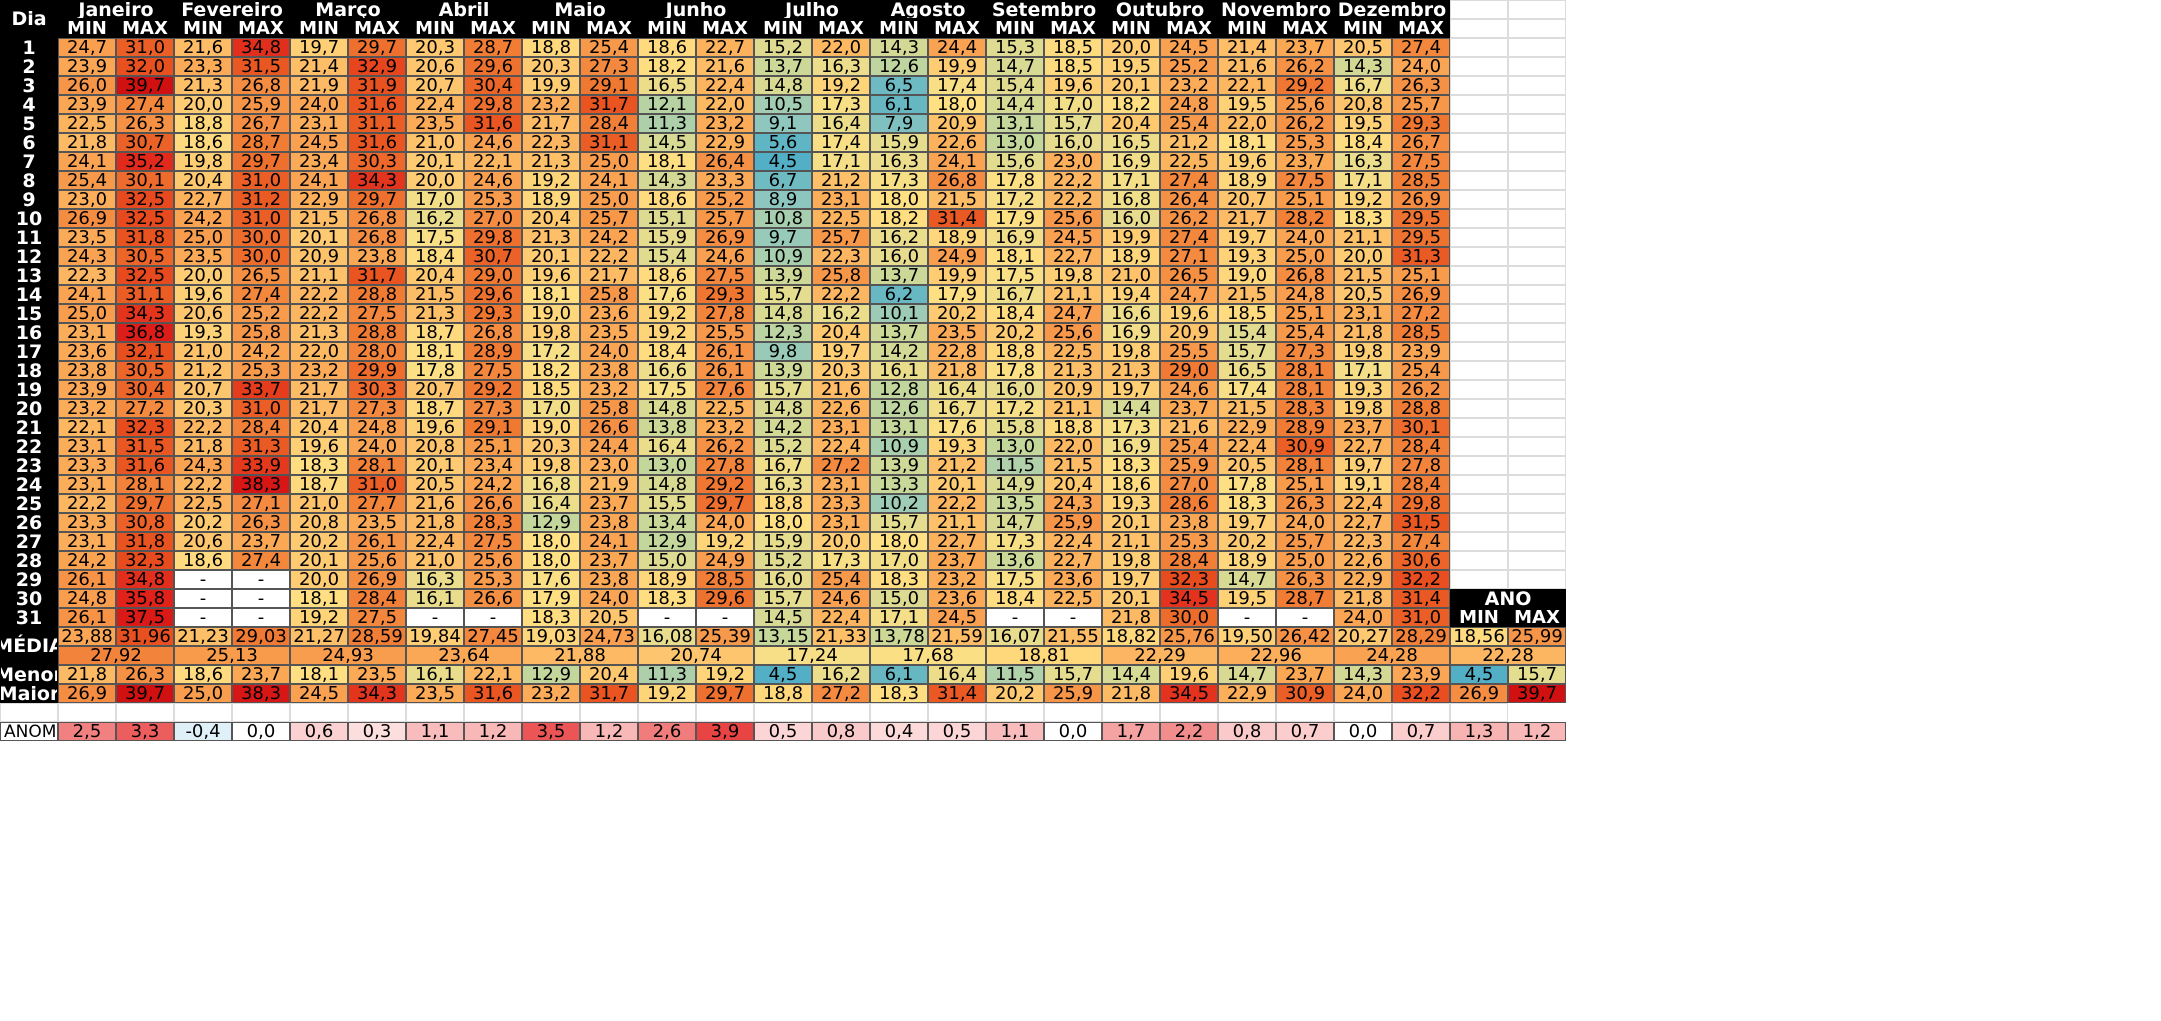 This screenshot has height=1021, width=2161. What do you see at coordinates (348, 9) in the screenshot?
I see `header-month: Março` at bounding box center [348, 9].